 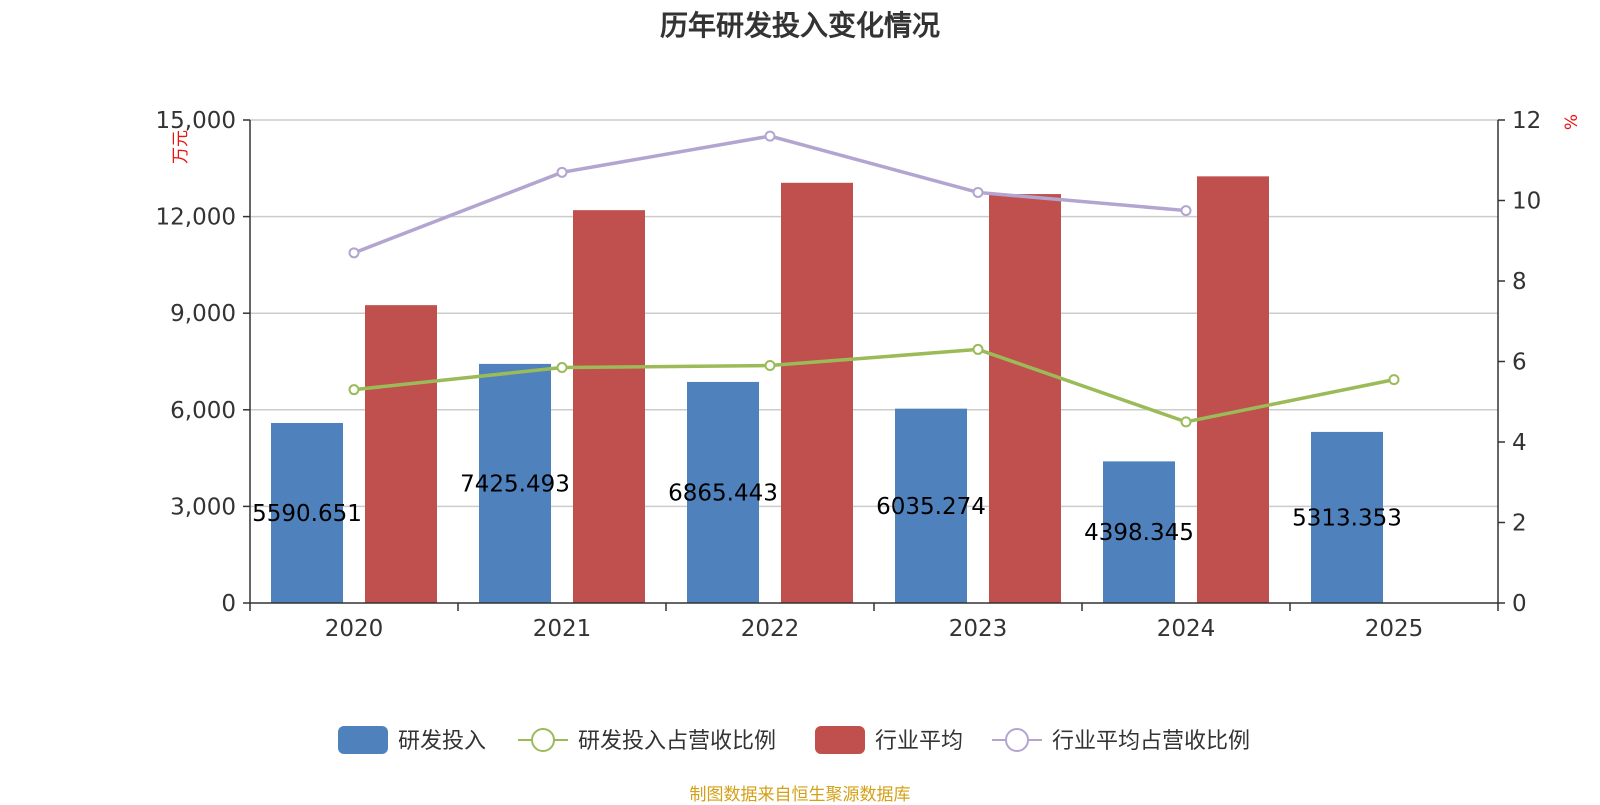 I want to click on right-axis-tick-label: 10, so click(x=1526, y=202).